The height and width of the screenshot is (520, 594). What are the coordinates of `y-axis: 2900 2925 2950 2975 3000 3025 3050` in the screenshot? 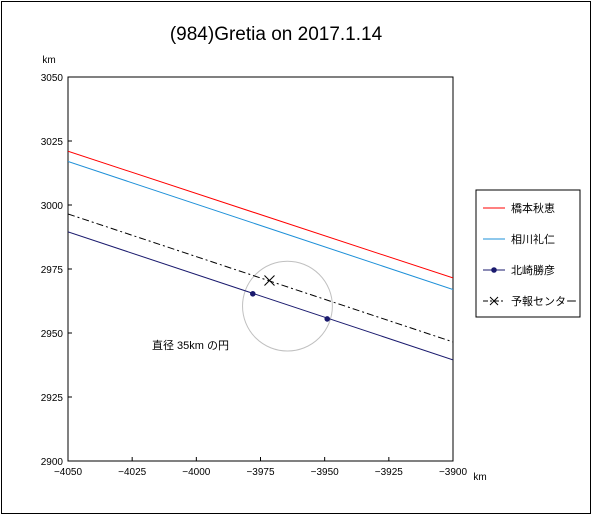 It's located at (56, 270).